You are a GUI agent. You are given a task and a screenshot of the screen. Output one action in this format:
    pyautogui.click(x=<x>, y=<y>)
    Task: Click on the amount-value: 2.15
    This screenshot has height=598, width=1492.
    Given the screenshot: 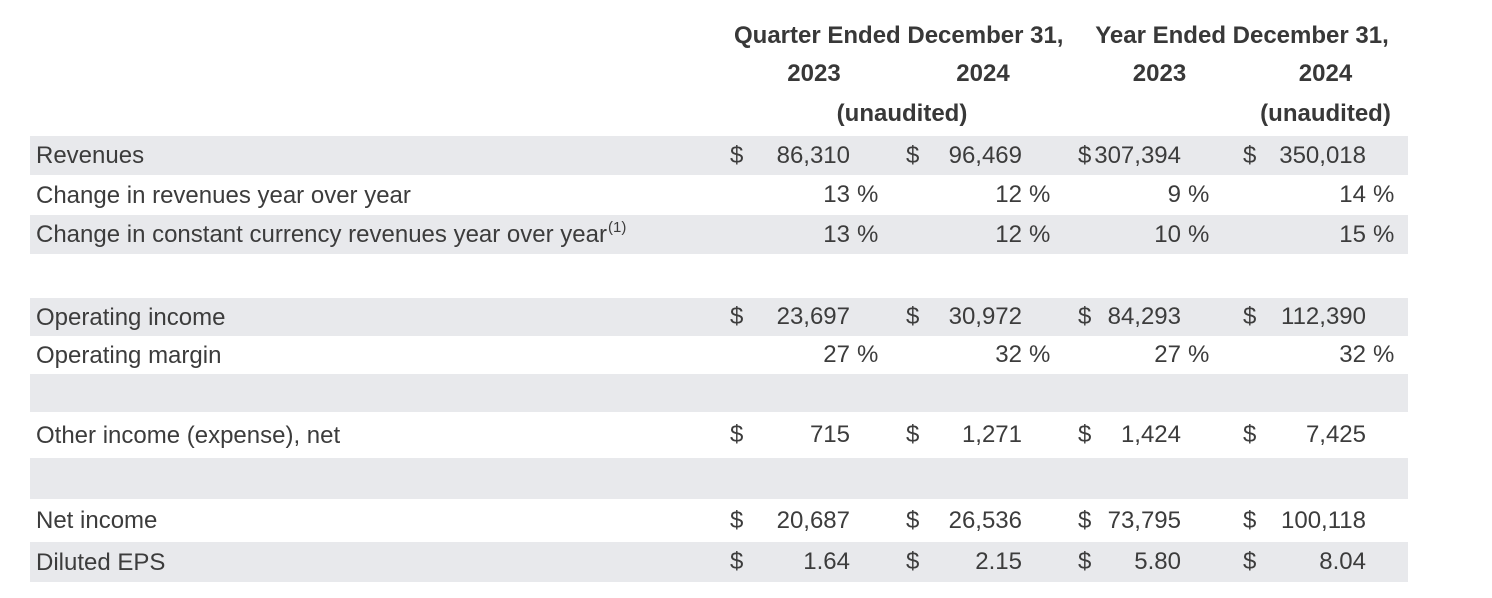 What is the action you would take?
    pyautogui.click(x=998, y=561)
    